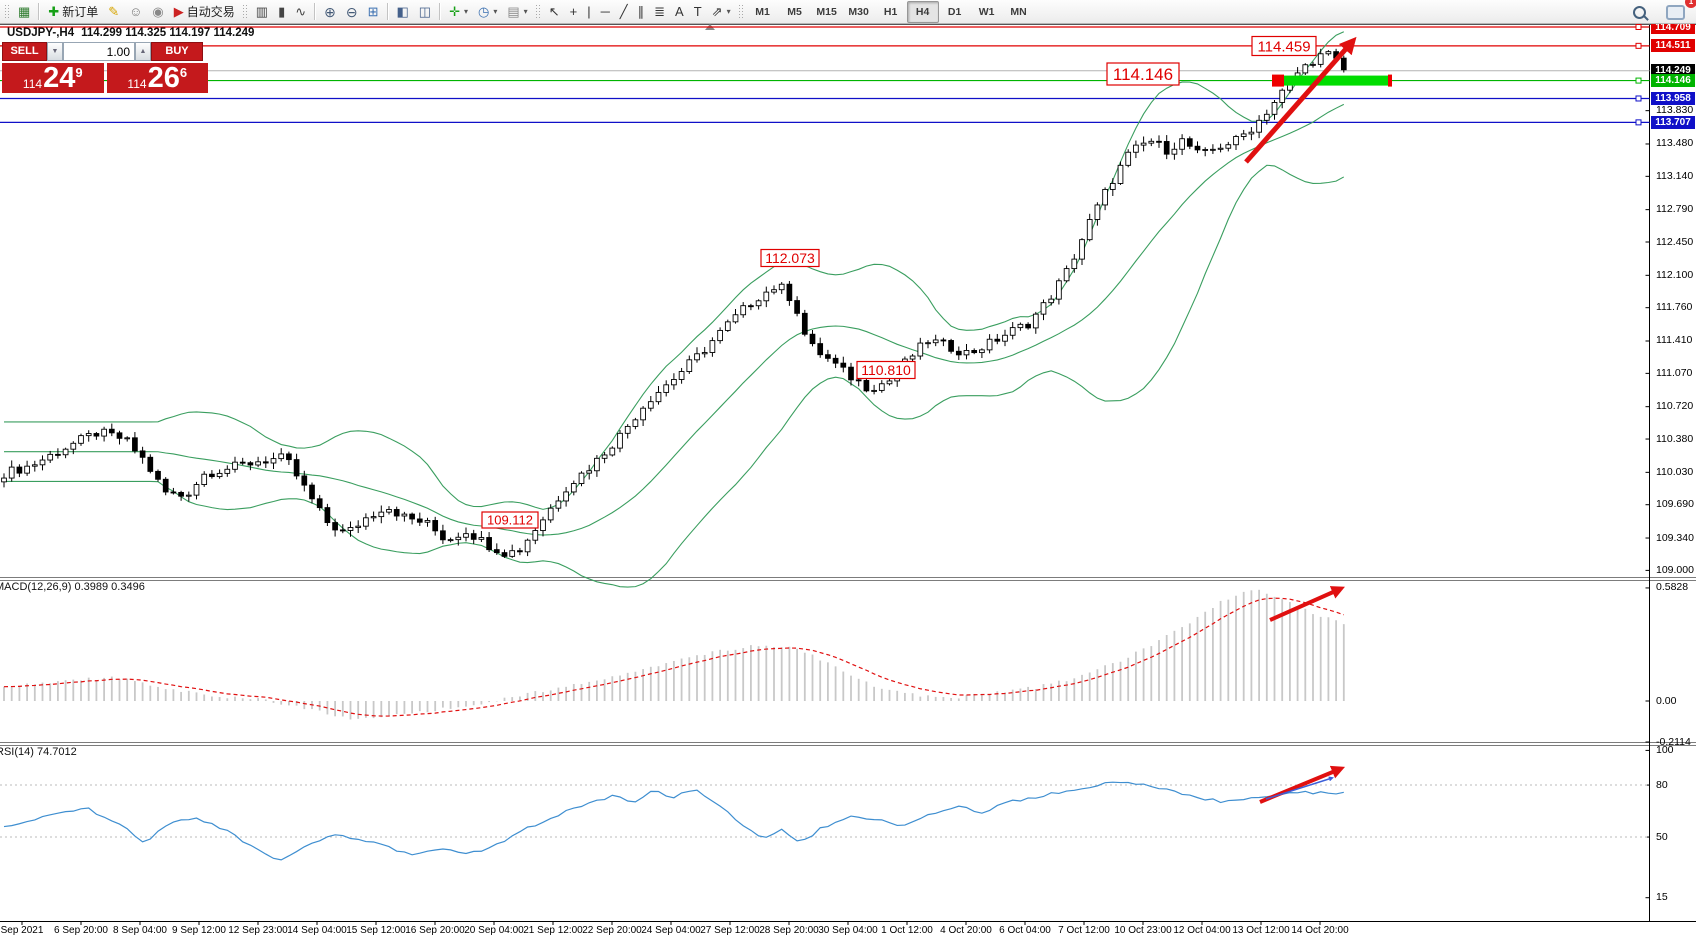  I want to click on sell-button: SELL, so click(24, 51).